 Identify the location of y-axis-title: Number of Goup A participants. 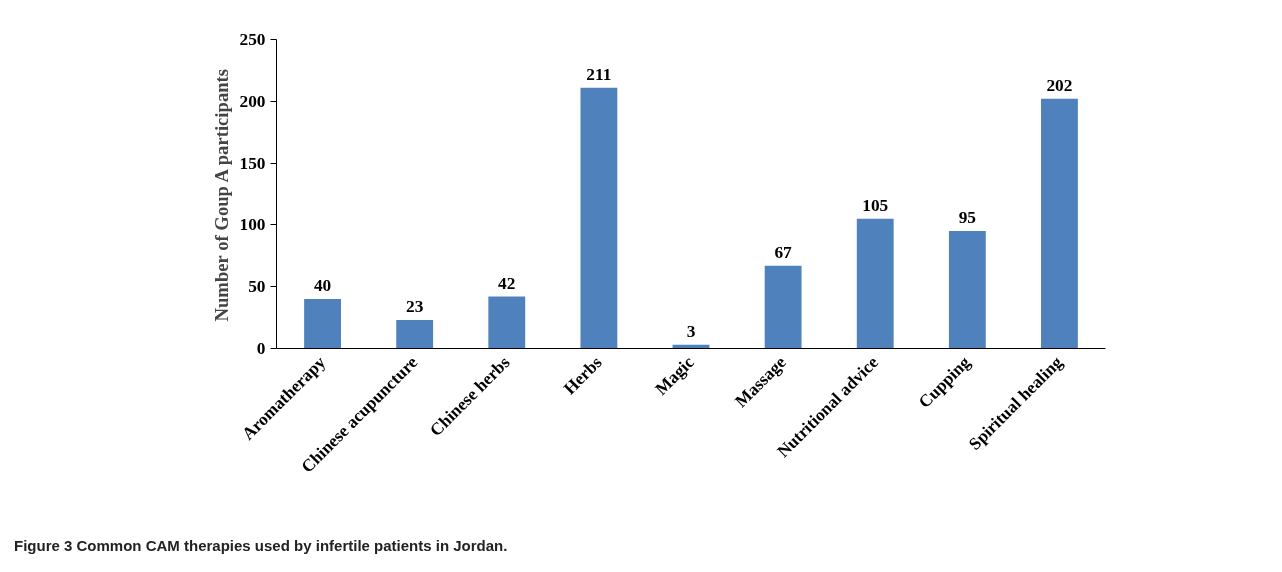
(221, 195).